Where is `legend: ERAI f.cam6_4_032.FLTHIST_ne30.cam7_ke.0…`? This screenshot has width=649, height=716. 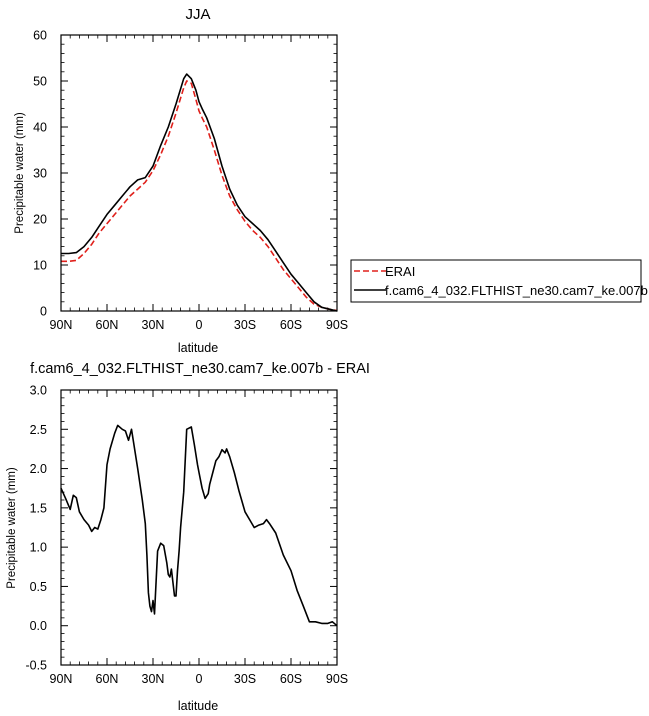 legend: ERAI f.cam6_4_032.FLTHIST_ne30.cam7_ke.0… is located at coordinates (499, 281).